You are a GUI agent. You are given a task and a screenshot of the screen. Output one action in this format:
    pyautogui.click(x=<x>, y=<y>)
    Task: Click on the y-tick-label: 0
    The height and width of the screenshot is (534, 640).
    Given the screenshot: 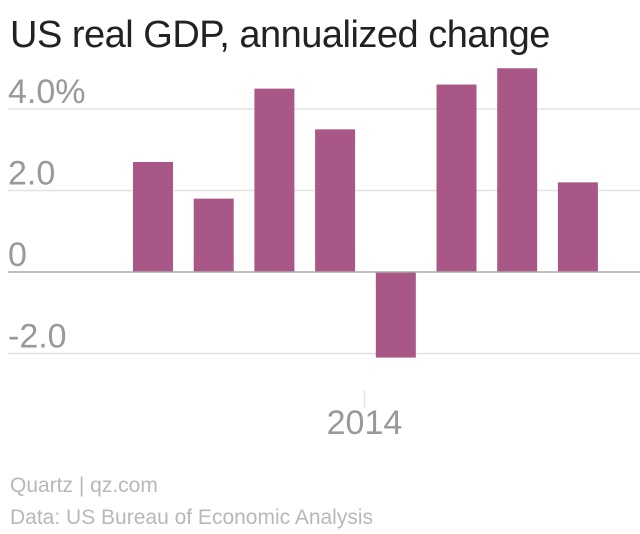 What is the action you would take?
    pyautogui.click(x=17, y=255)
    